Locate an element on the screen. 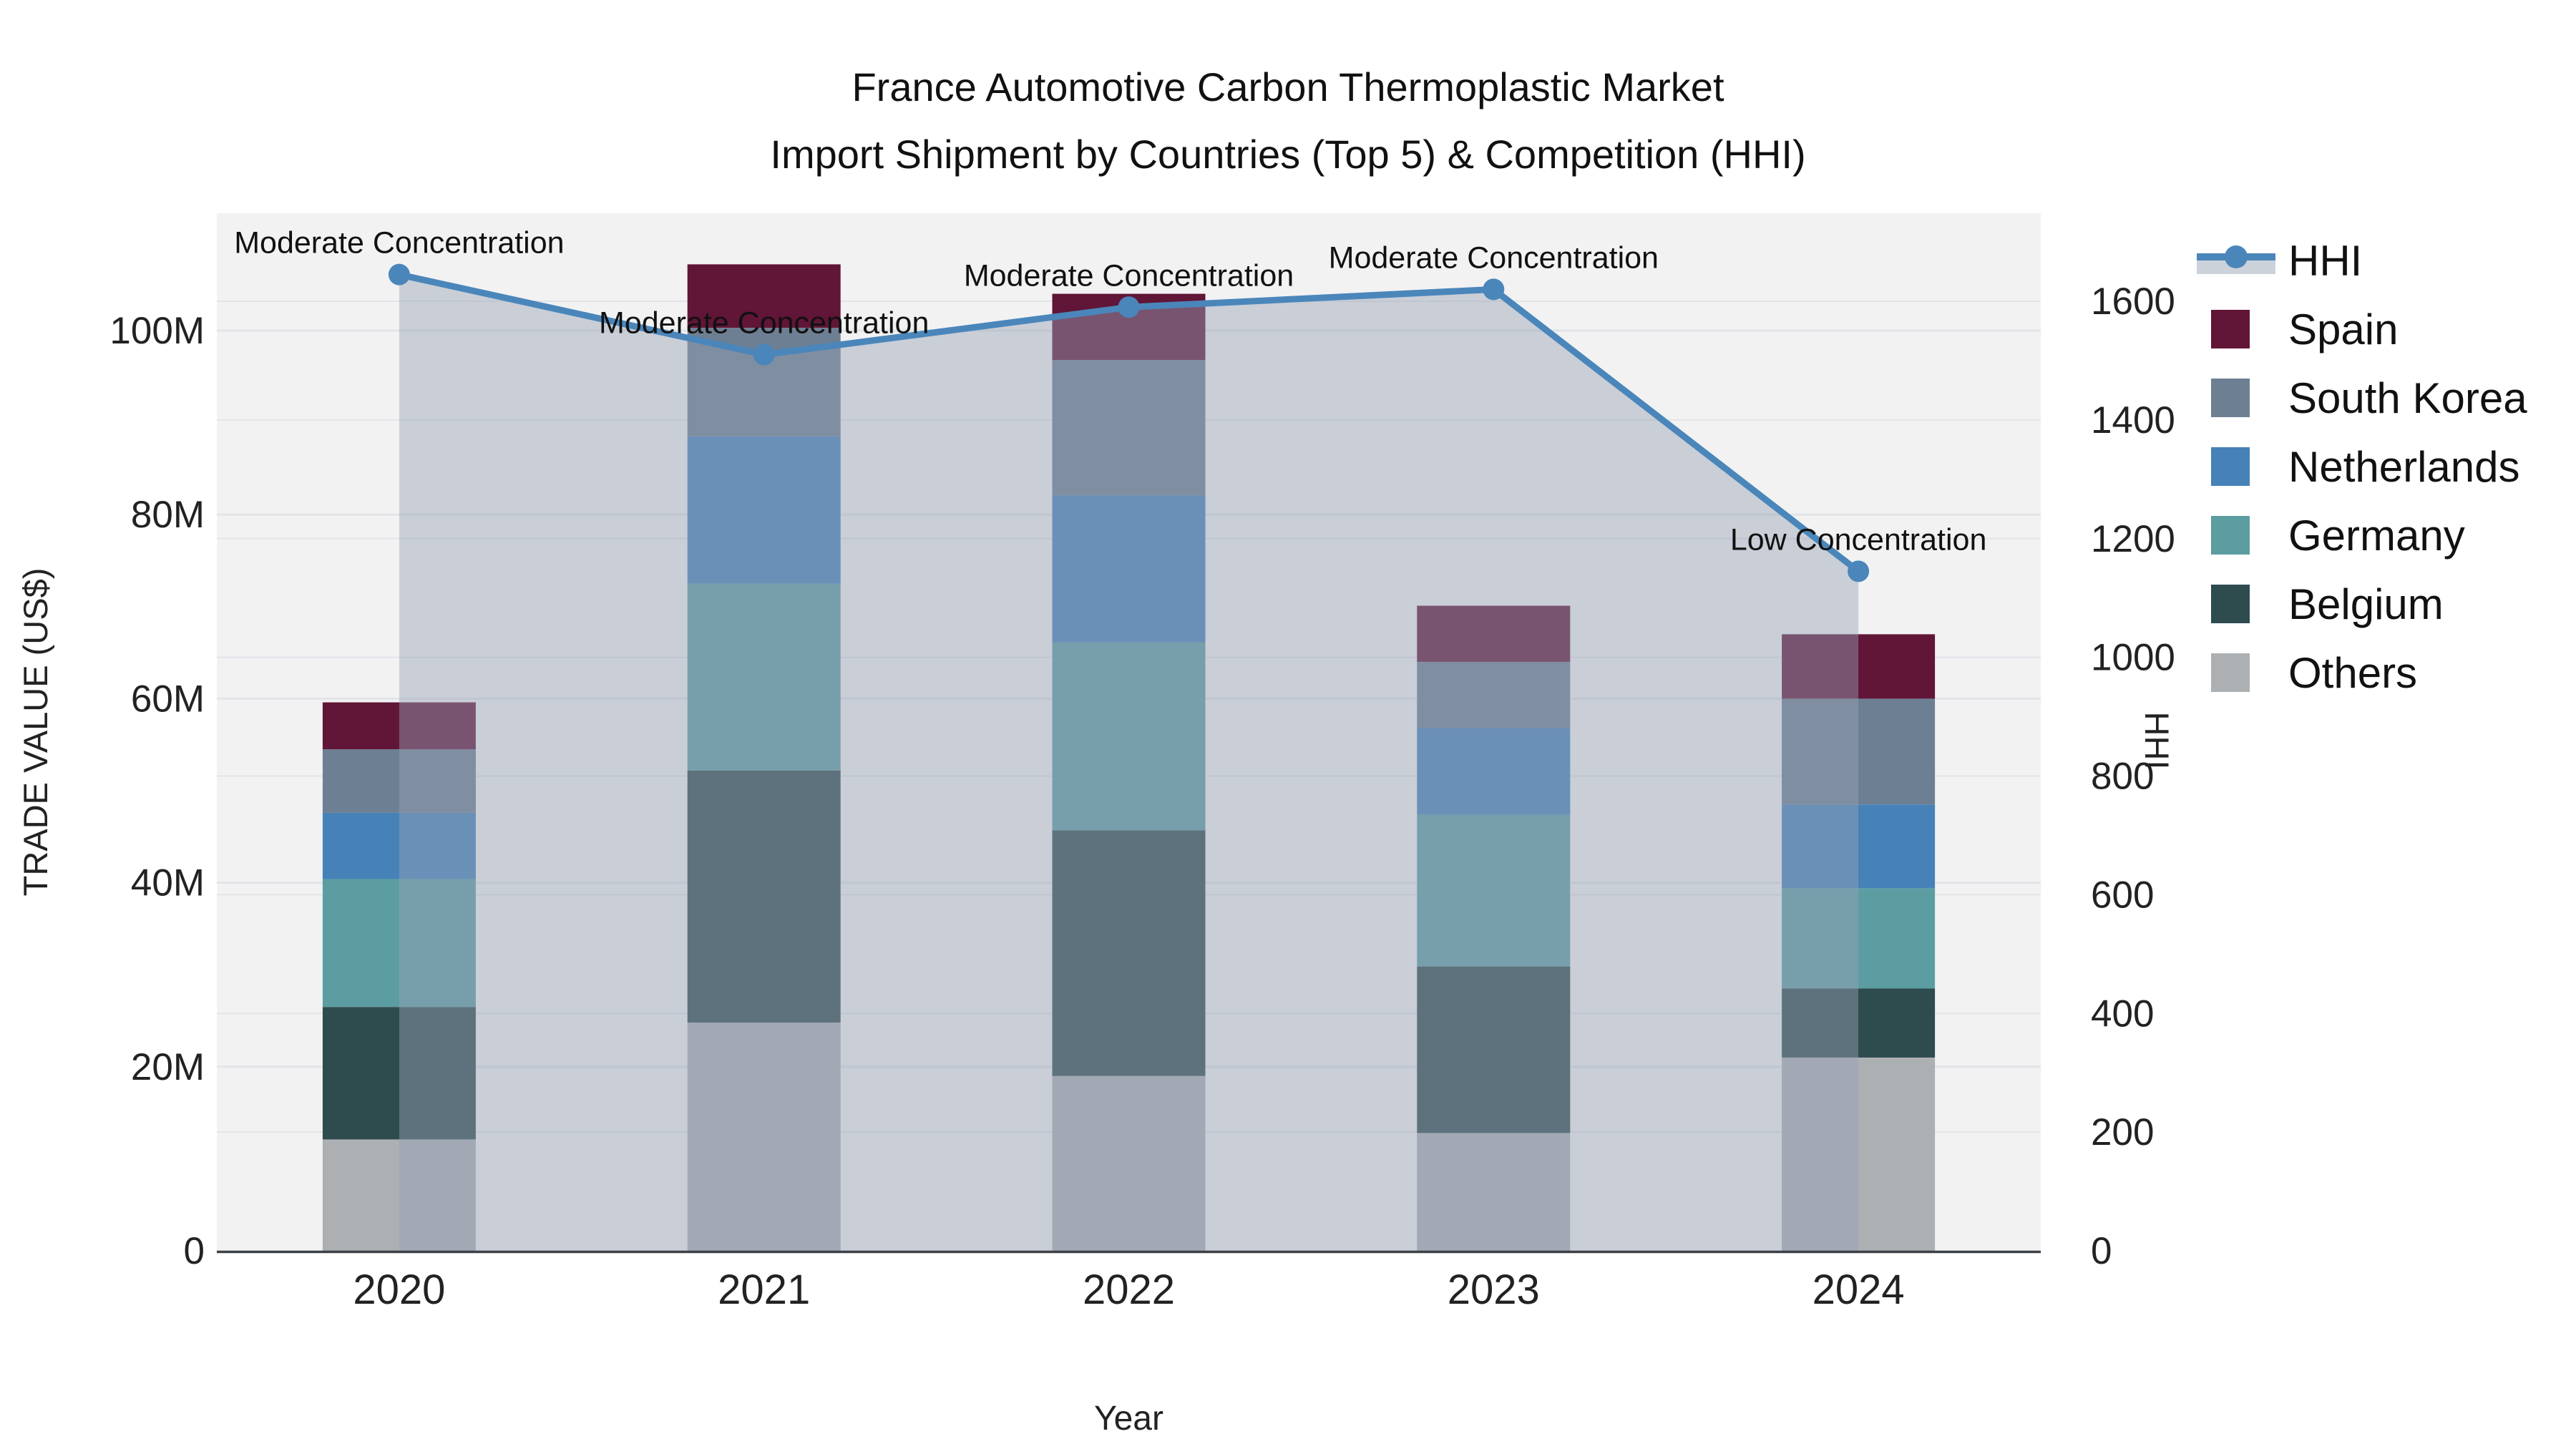  others-color-swatch-icon is located at coordinates (2230, 672).